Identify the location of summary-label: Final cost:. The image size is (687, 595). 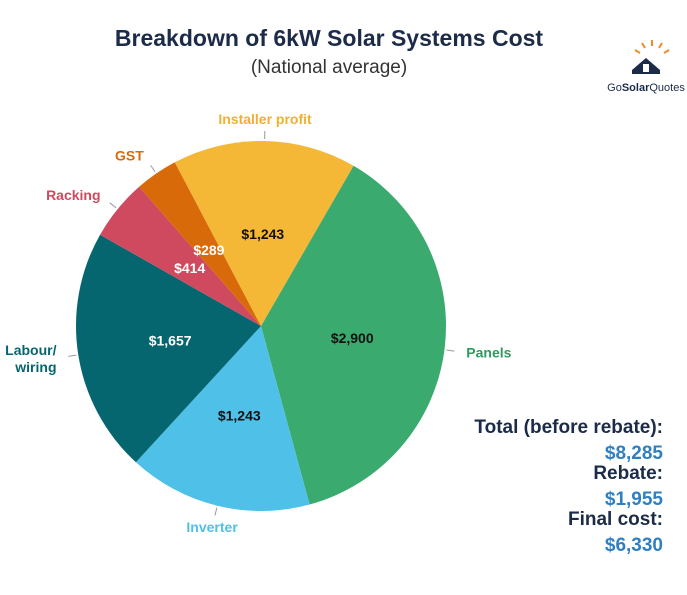
(615, 519).